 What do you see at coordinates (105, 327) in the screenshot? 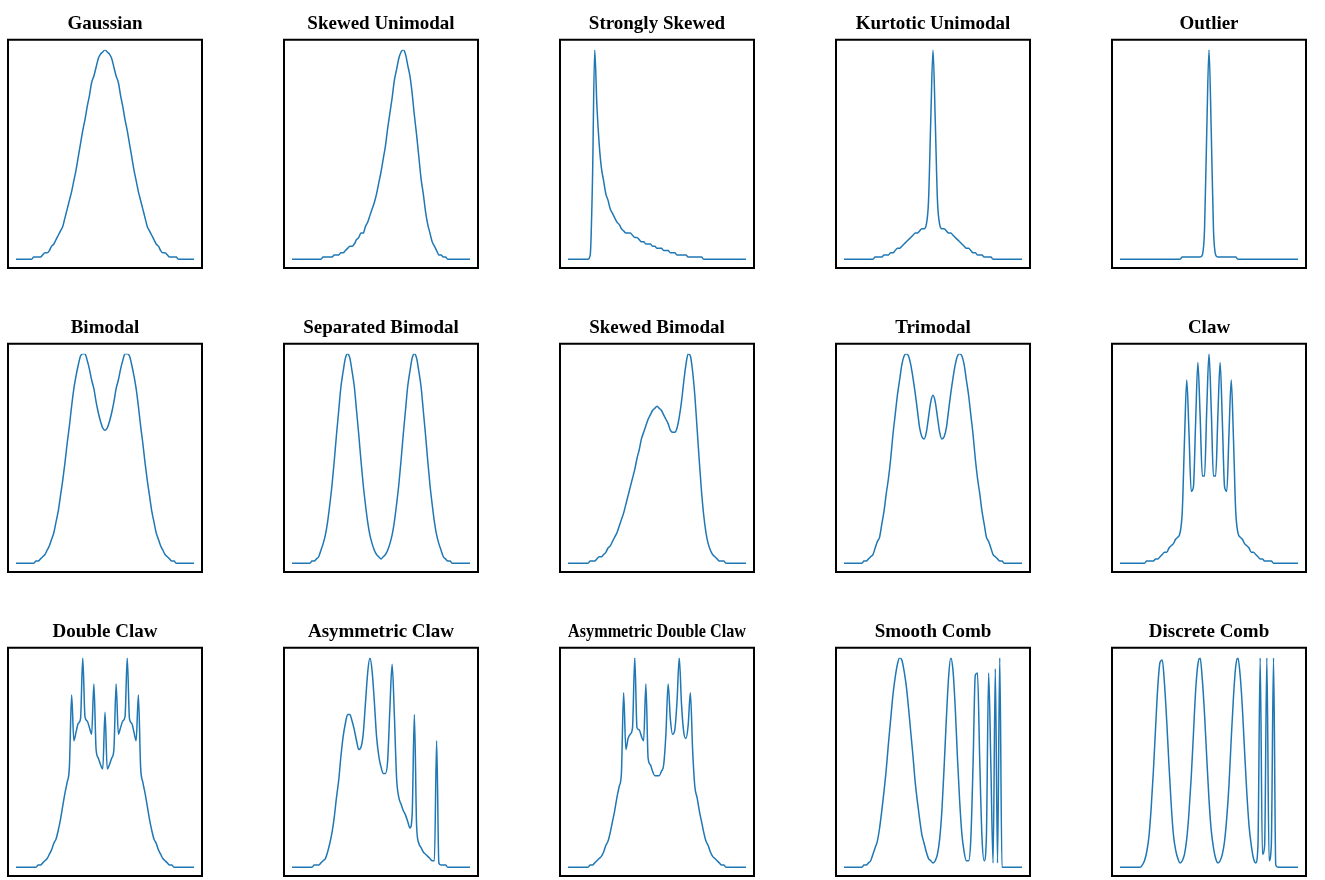
I see `chart-title: Bimodal` at bounding box center [105, 327].